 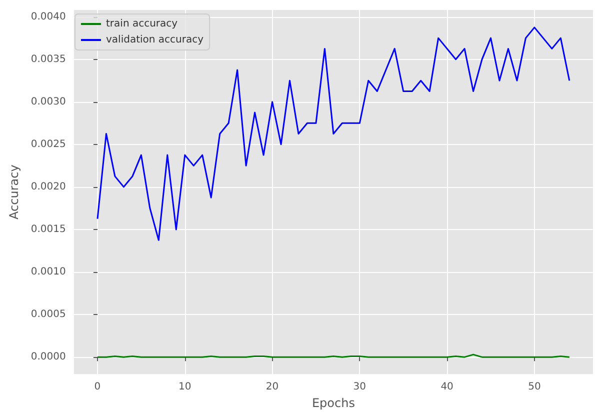 What do you see at coordinates (185, 387) in the screenshot?
I see `x-tick-label: 10` at bounding box center [185, 387].